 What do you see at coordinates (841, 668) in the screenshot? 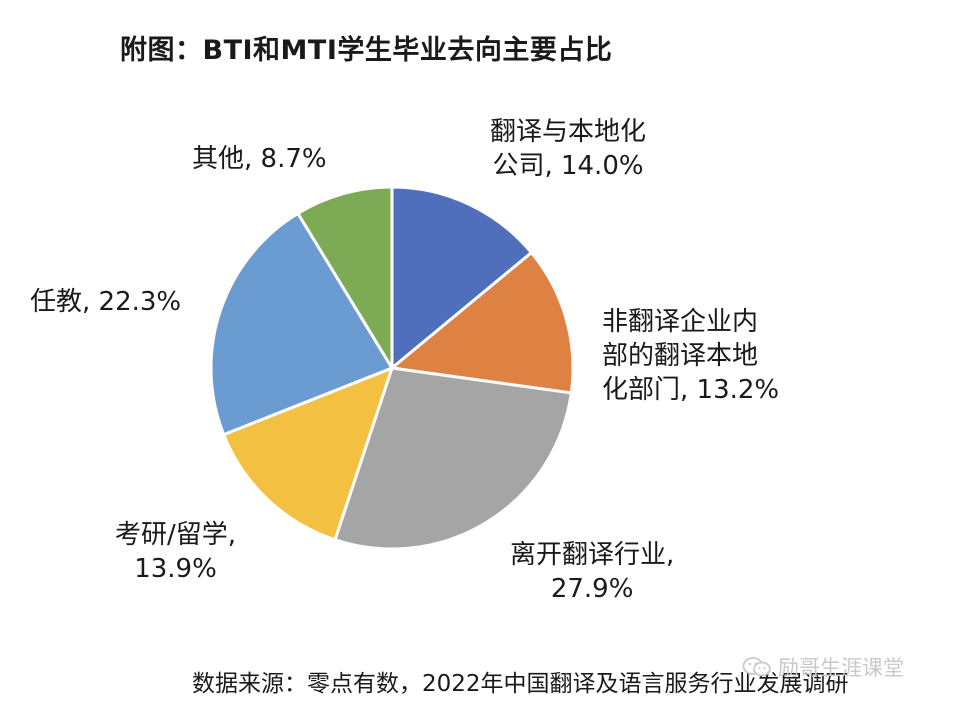
I see `watermark-text: 励哥生涯课堂` at bounding box center [841, 668].